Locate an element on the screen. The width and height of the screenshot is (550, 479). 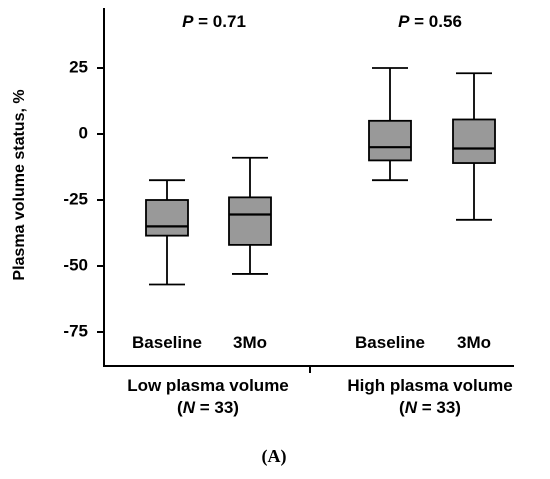
y-axis-ticks: 25 0 -25 -50 -75 is located at coordinates (83, 198).